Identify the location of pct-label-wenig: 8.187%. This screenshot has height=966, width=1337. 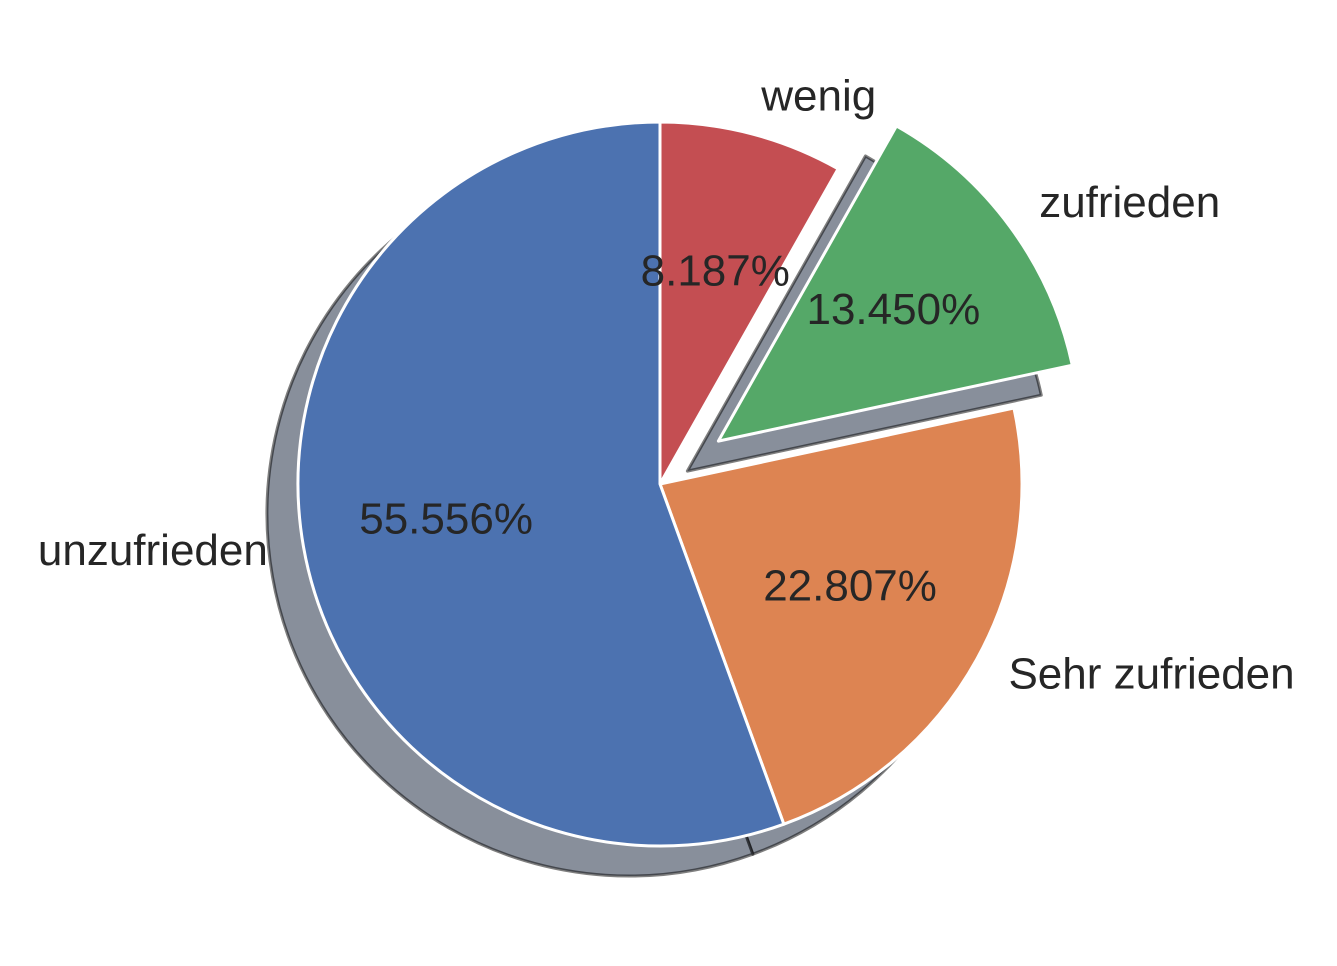
(715, 271).